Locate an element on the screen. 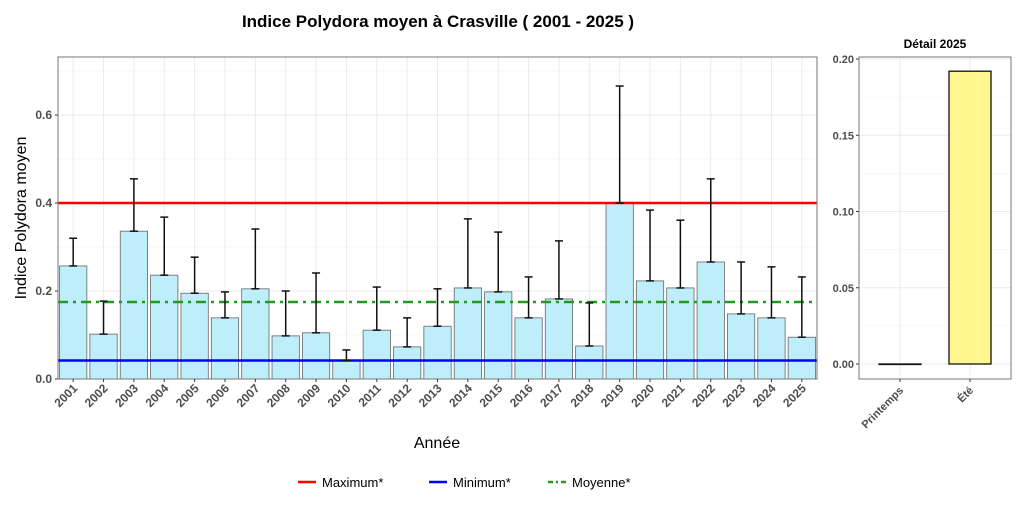 The width and height of the screenshot is (1024, 512). x-tick-label: Printemps is located at coordinates (883, 408).